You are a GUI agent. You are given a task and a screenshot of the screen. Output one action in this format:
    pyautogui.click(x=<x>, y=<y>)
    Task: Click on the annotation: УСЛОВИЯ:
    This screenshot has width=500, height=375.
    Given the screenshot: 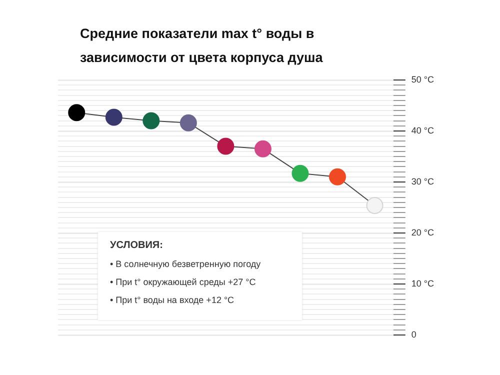 What is the action you would take?
    pyautogui.click(x=137, y=245)
    